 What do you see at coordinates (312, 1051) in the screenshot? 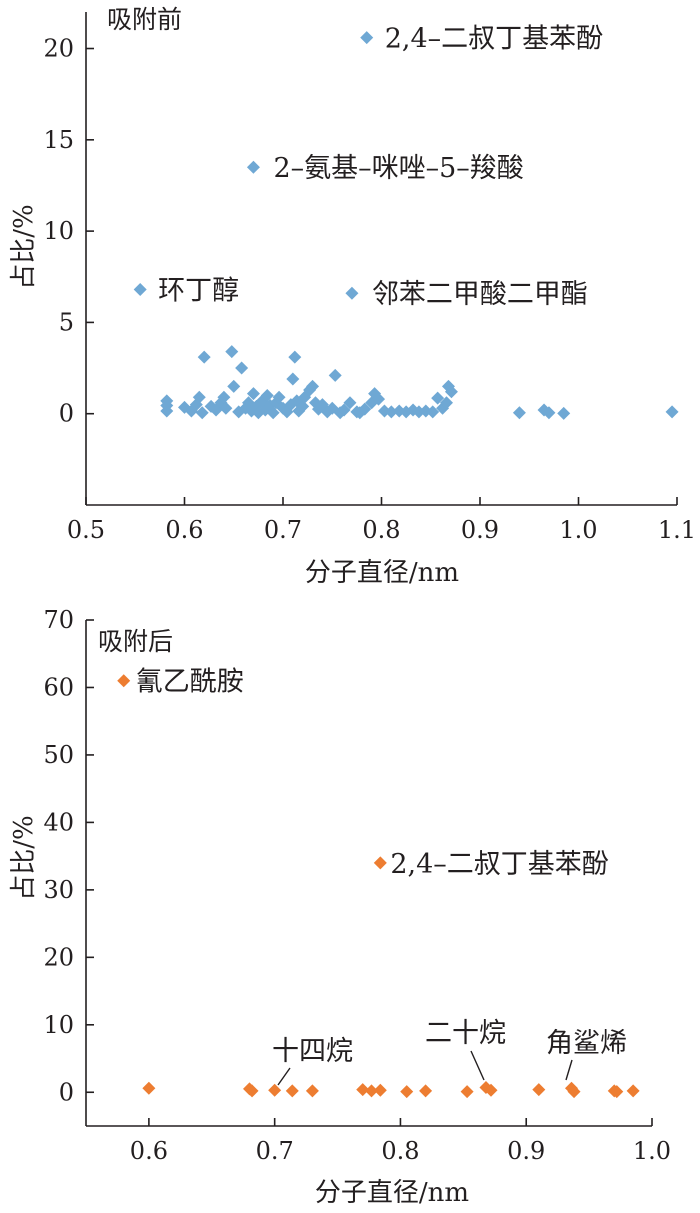
I see `annotation-label: 十四烷` at bounding box center [312, 1051].